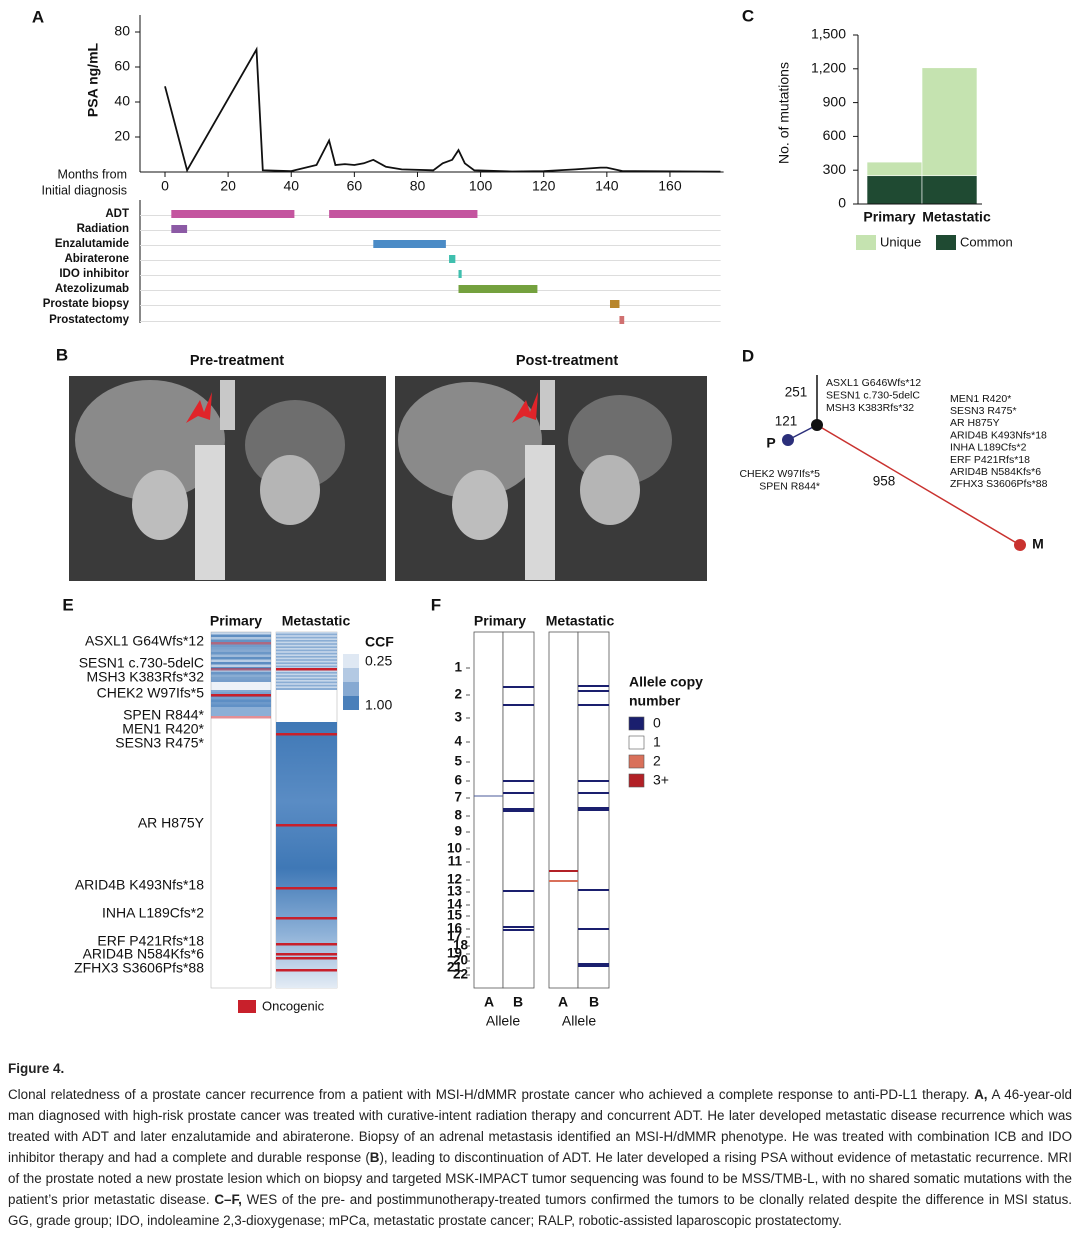 This screenshot has width=1080, height=1241. I want to click on y-tick-label: 300, so click(835, 169).